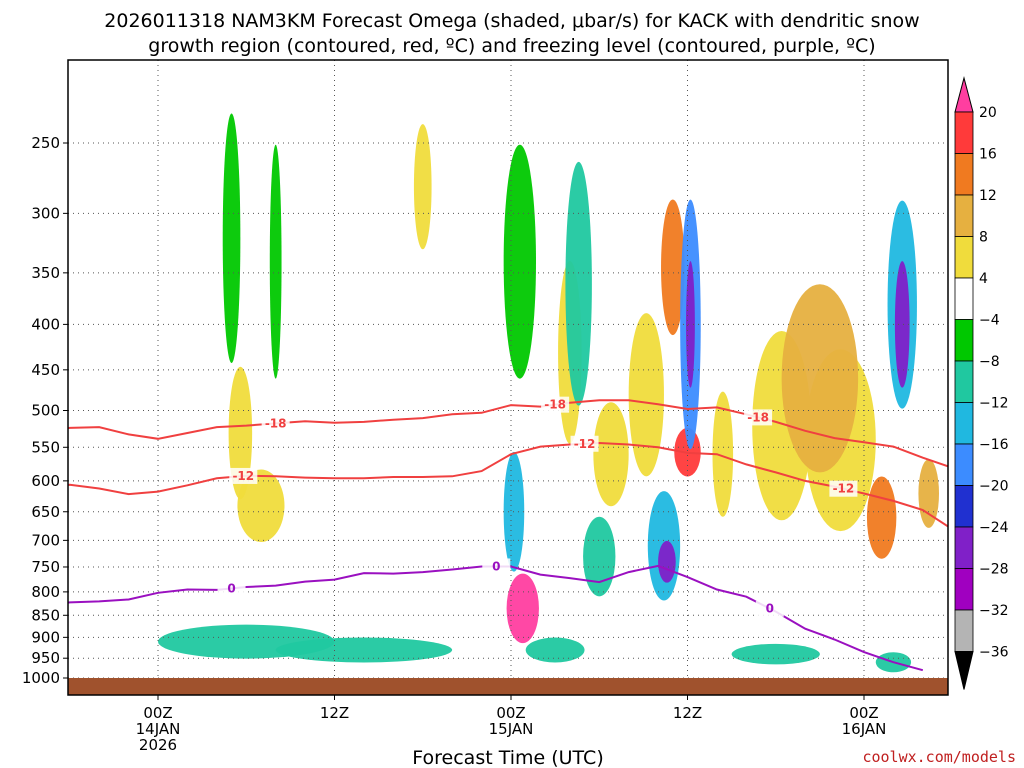 Image resolution: width=1024 pixels, height=768 pixels. What do you see at coordinates (45, 540) in the screenshot?
I see `y-tick-label-700: 700` at bounding box center [45, 540].